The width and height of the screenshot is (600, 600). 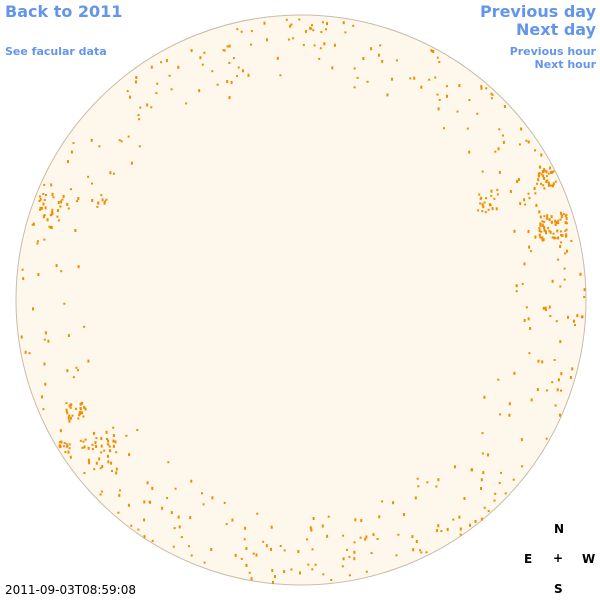 I want to click on previous-hour-link: Previous hour, so click(x=552, y=51).